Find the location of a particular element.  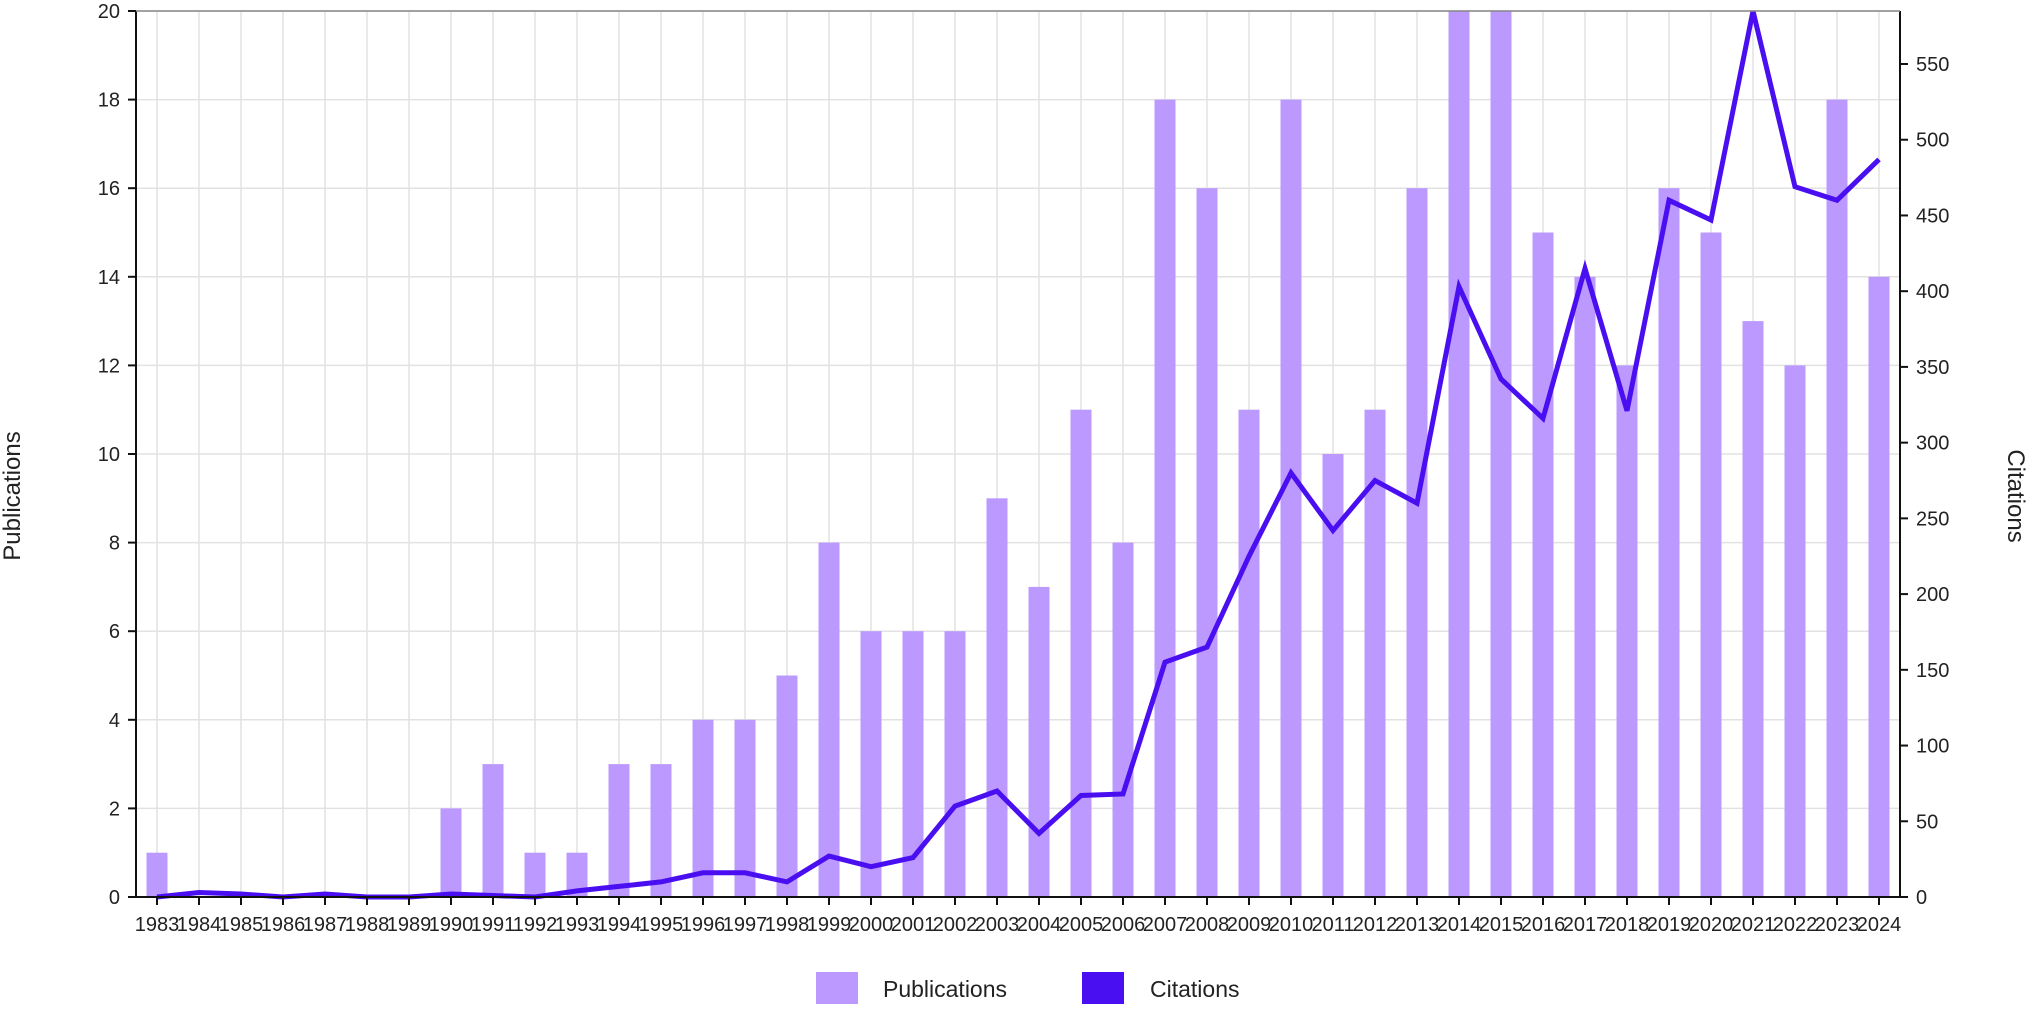

x-tick-label: 2004 is located at coordinates (1039, 925).